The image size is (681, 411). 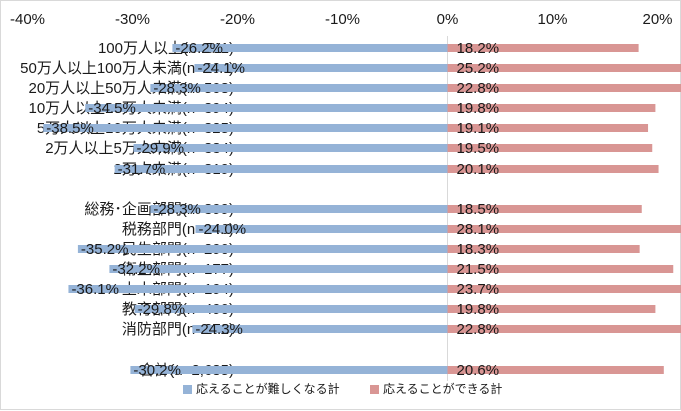 I want to click on data-label: -35.2%, so click(x=105, y=249).